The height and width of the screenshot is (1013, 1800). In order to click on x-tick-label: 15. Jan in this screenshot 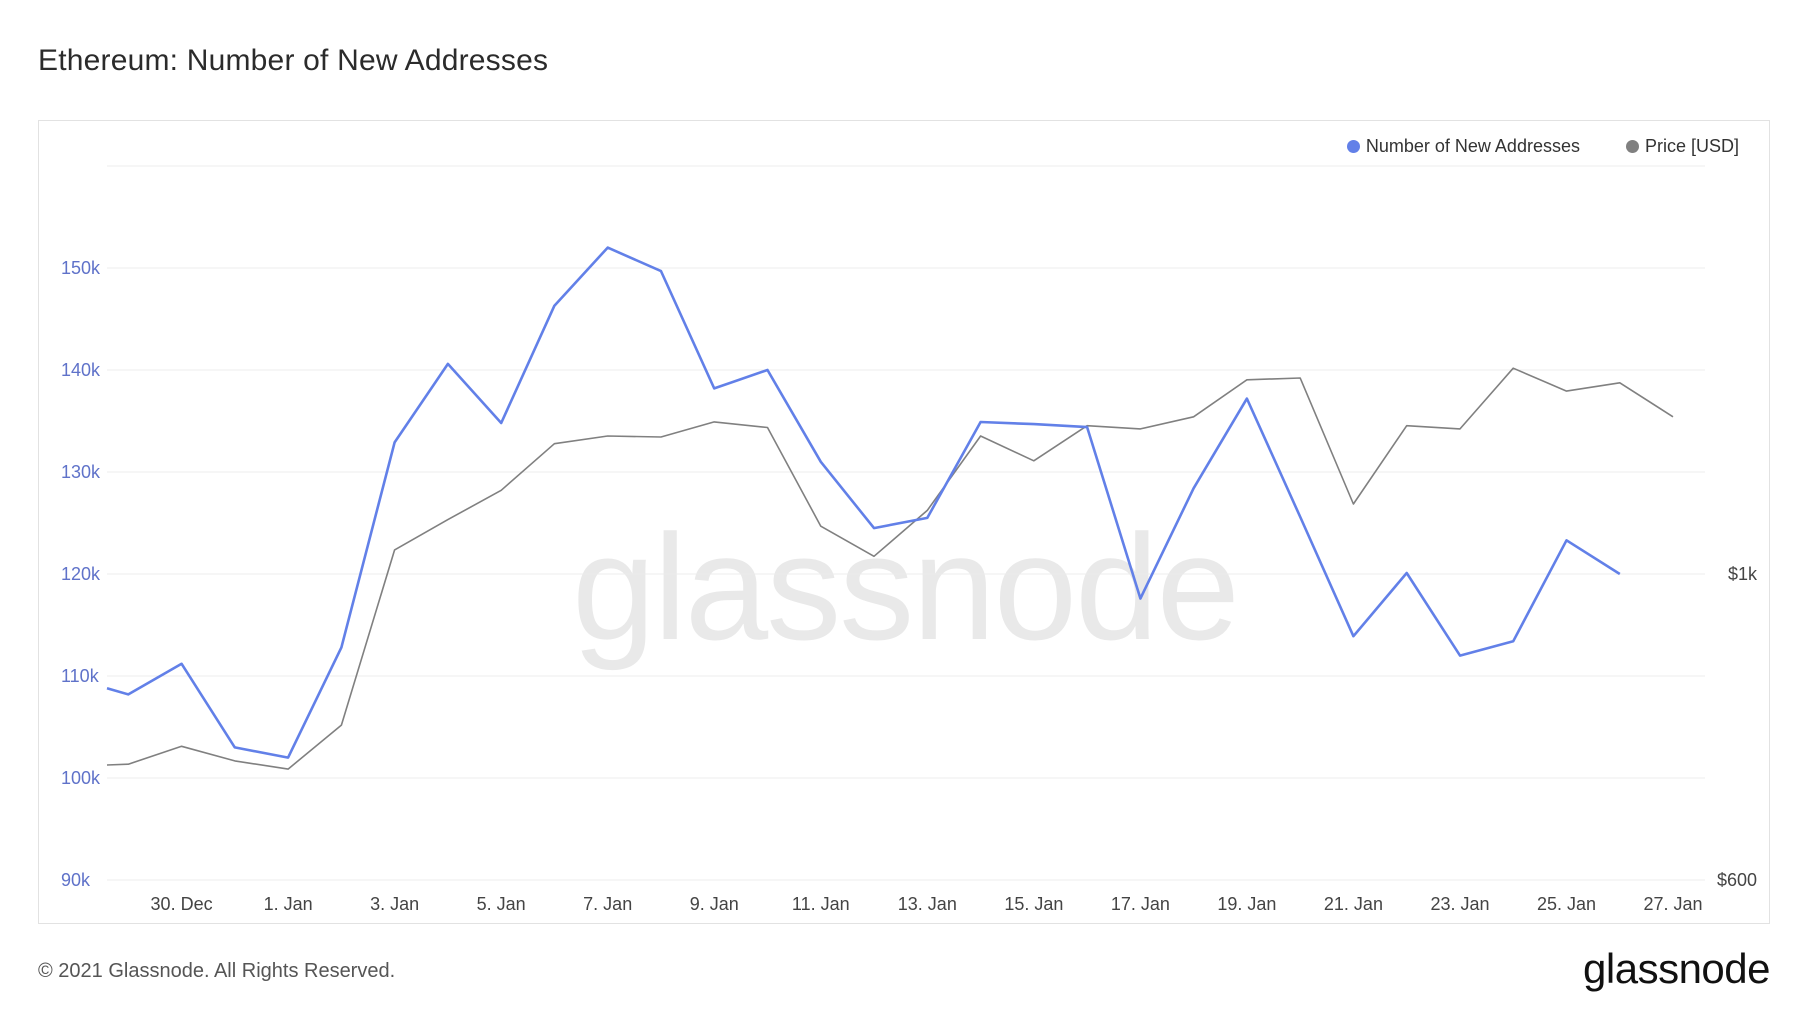, I will do `click(1033, 904)`.